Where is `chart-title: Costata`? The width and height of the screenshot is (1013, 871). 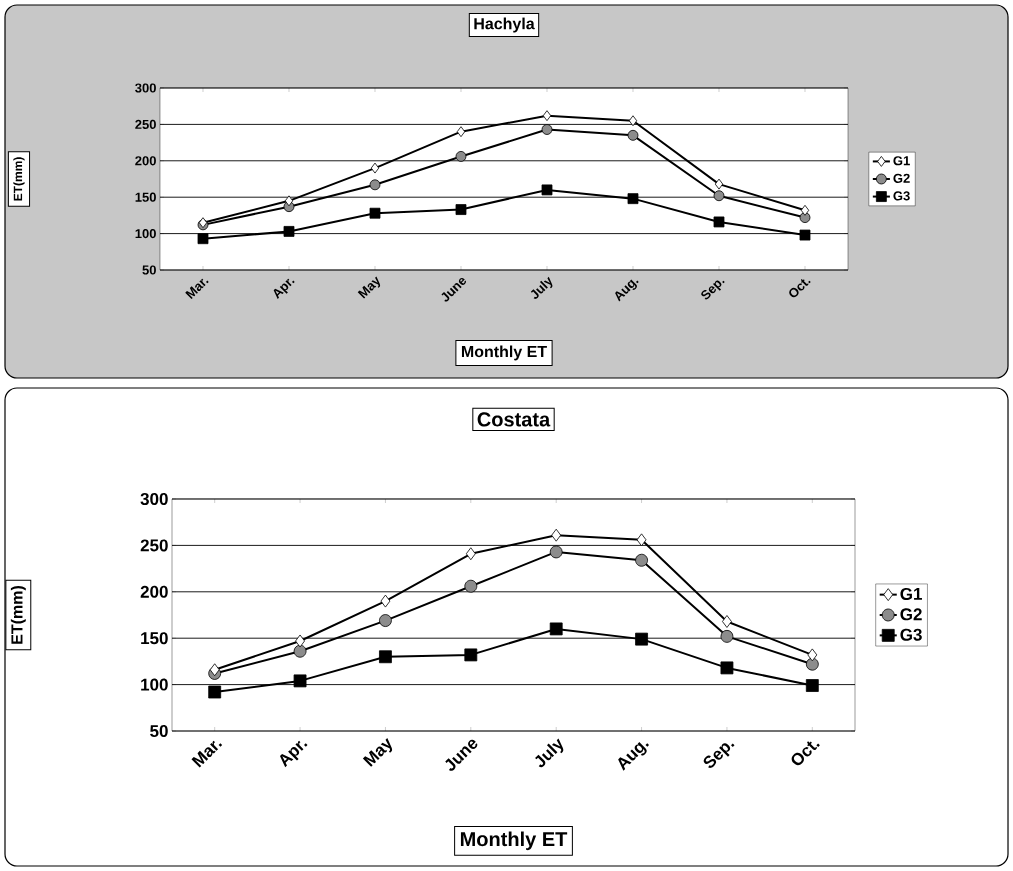 chart-title: Costata is located at coordinates (514, 419).